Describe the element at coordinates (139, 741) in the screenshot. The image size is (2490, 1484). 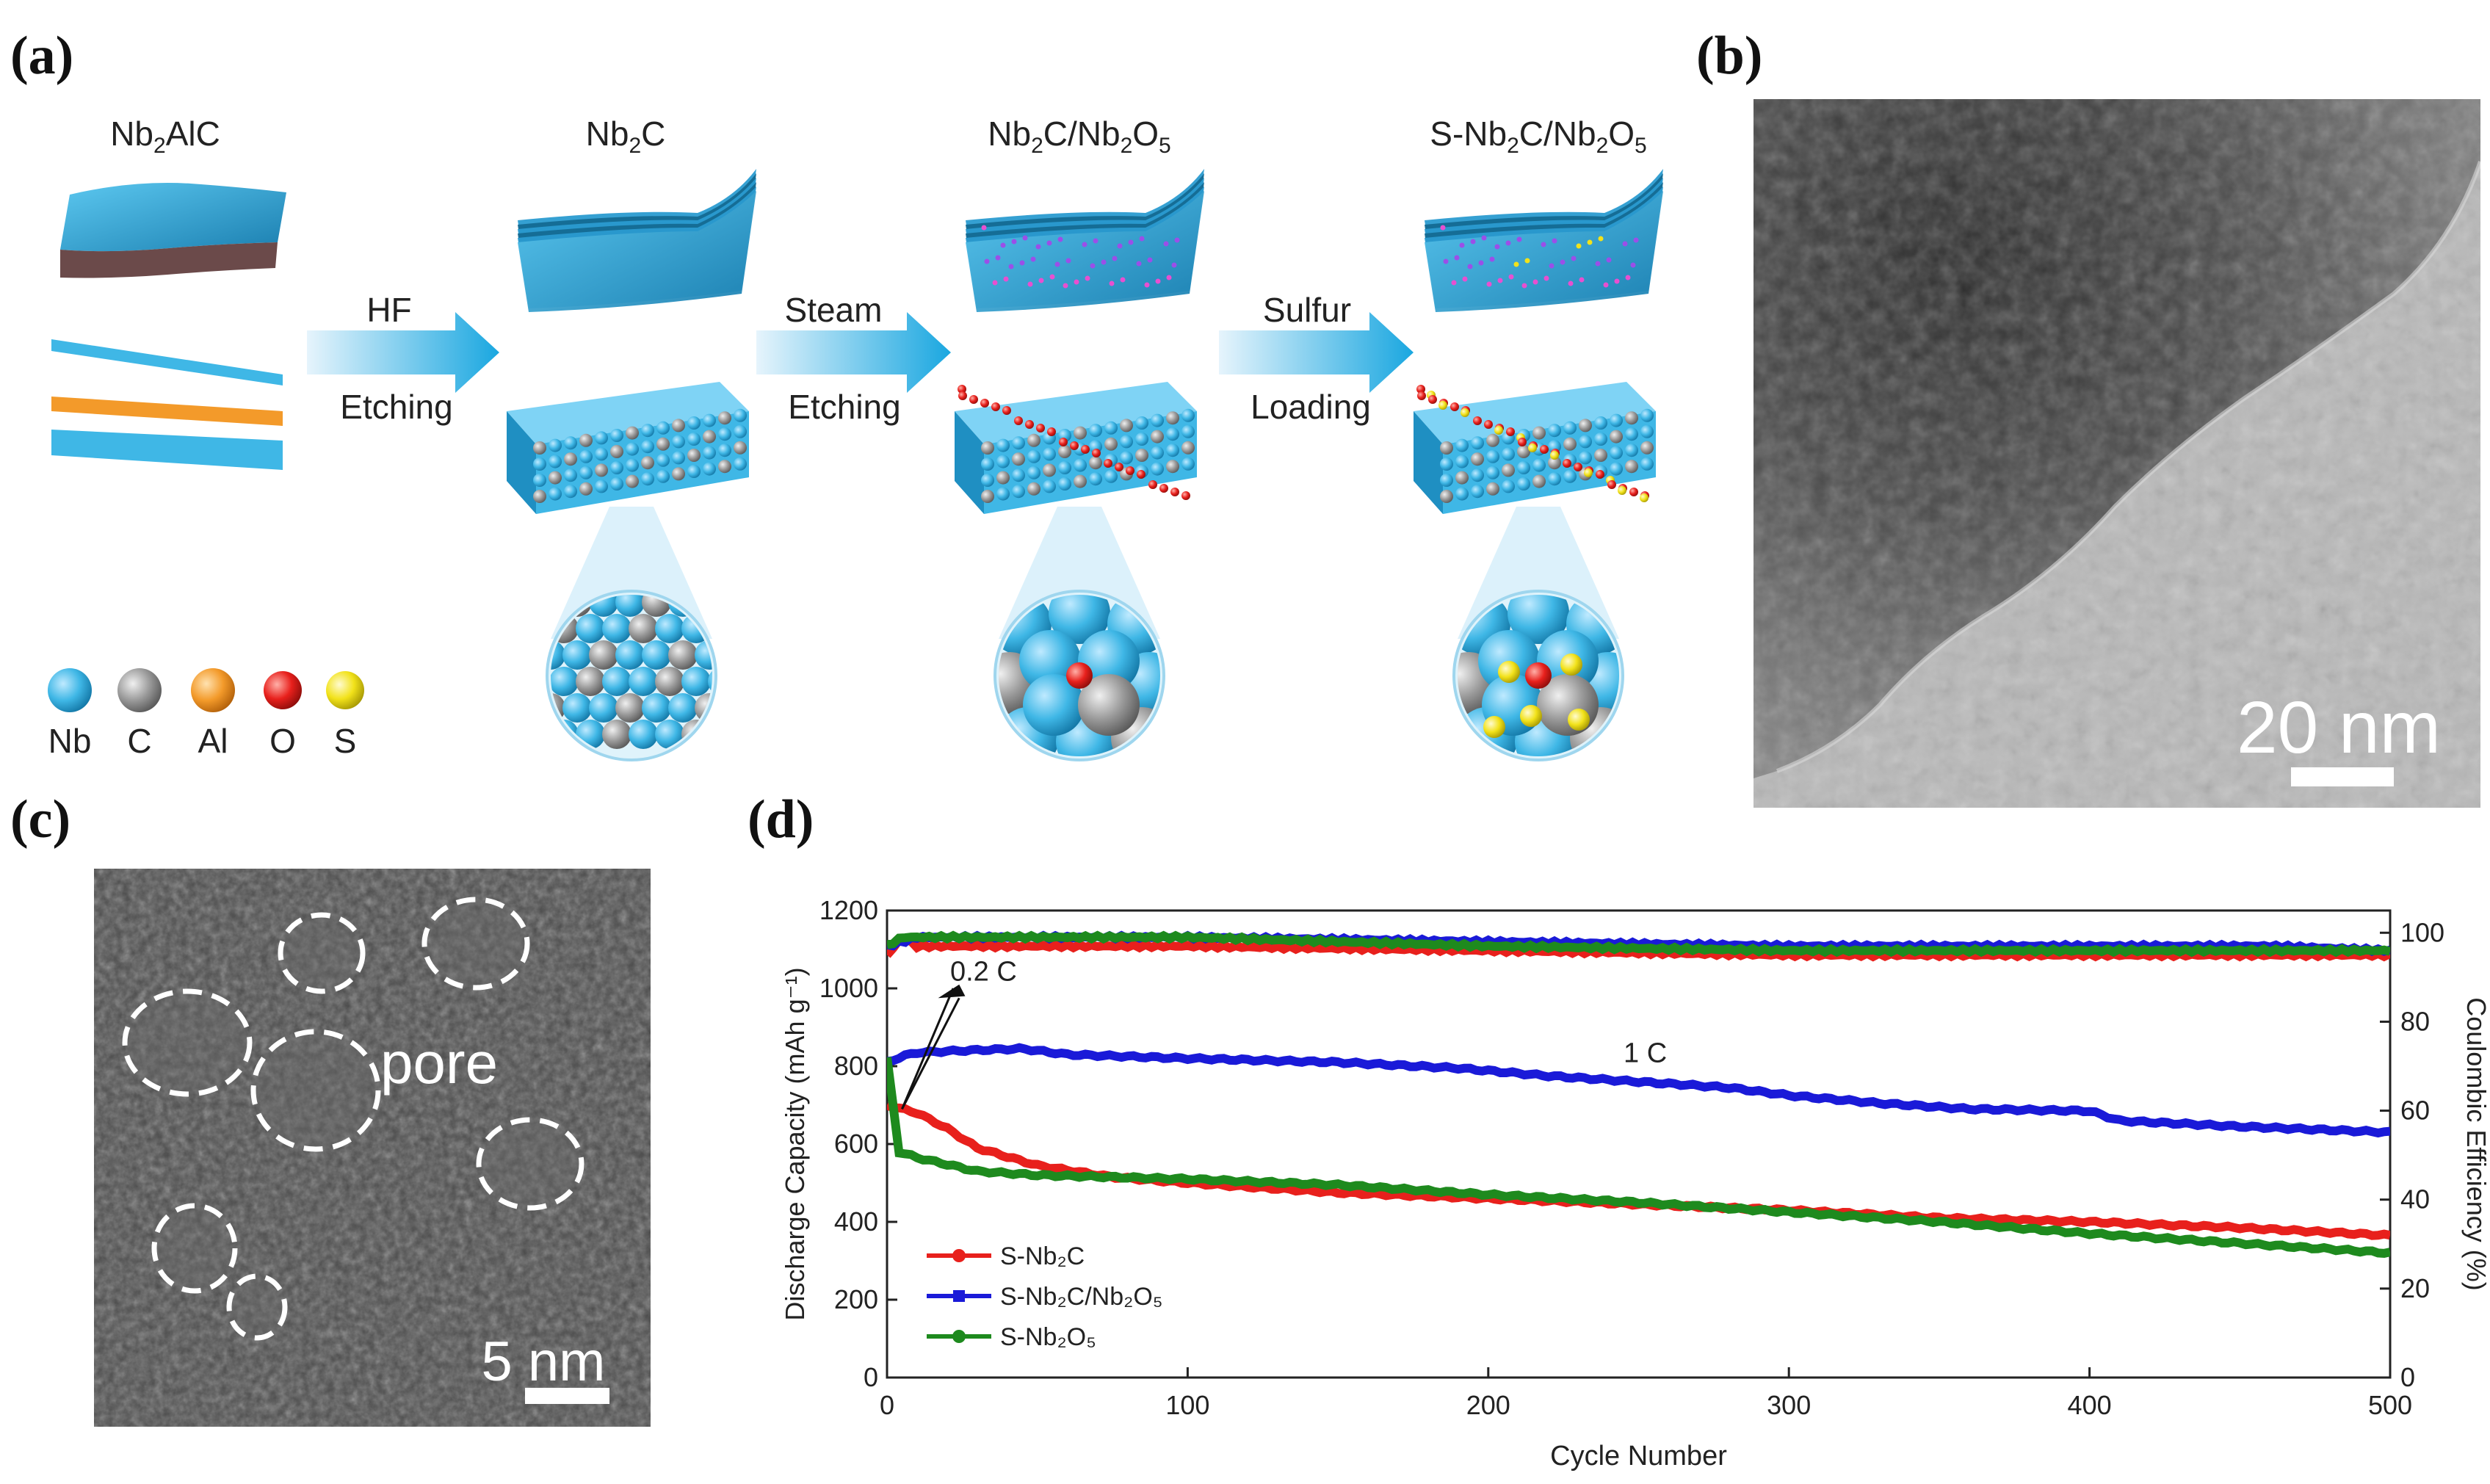
I see `legend-label-c: C` at that location.